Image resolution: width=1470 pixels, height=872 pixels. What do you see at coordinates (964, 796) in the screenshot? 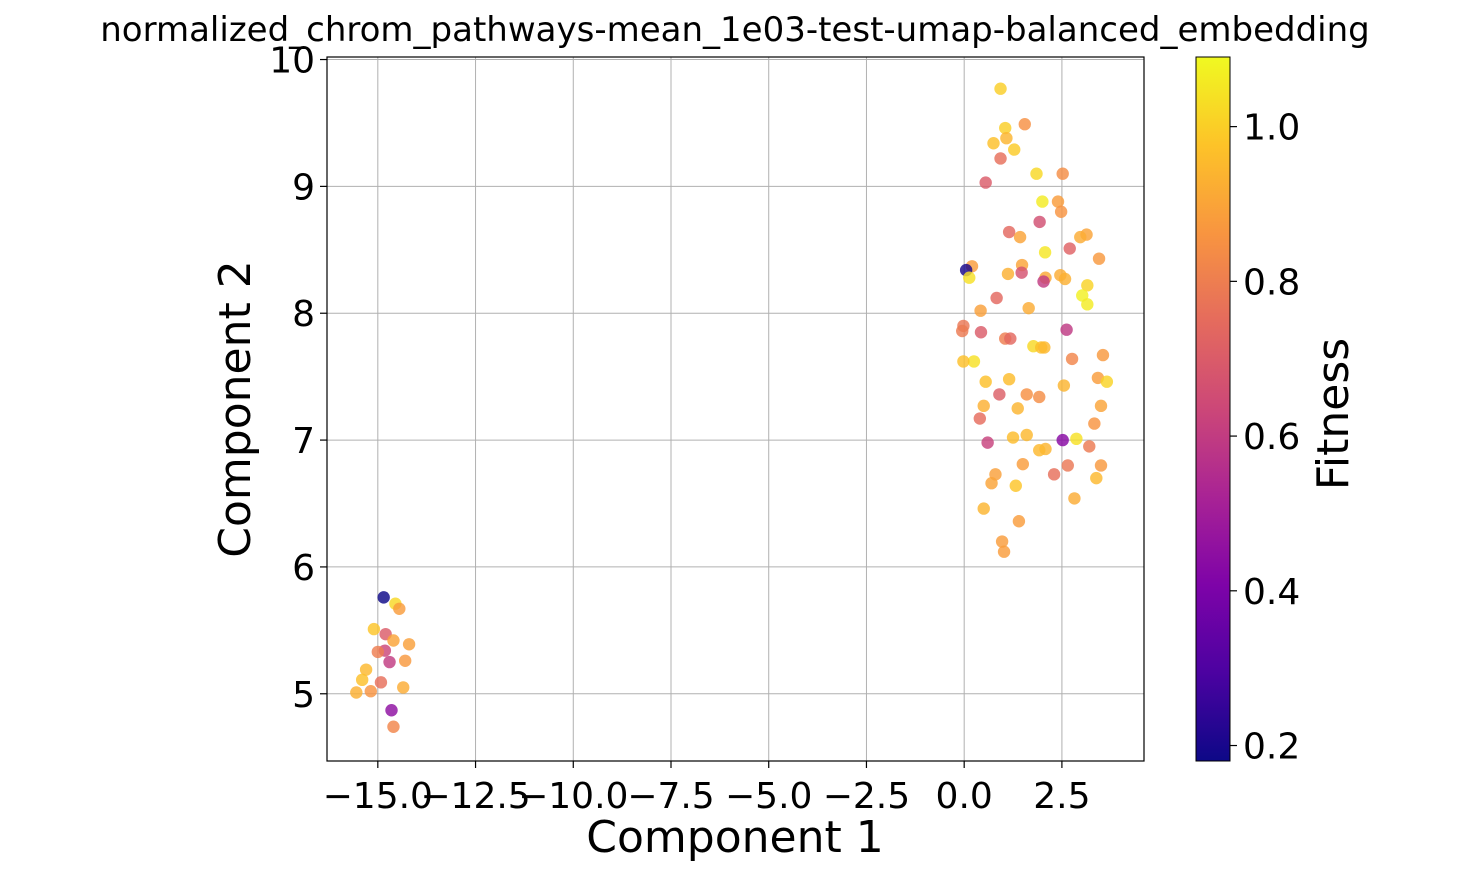
I see `x-tick-label: 0.0` at bounding box center [964, 796].